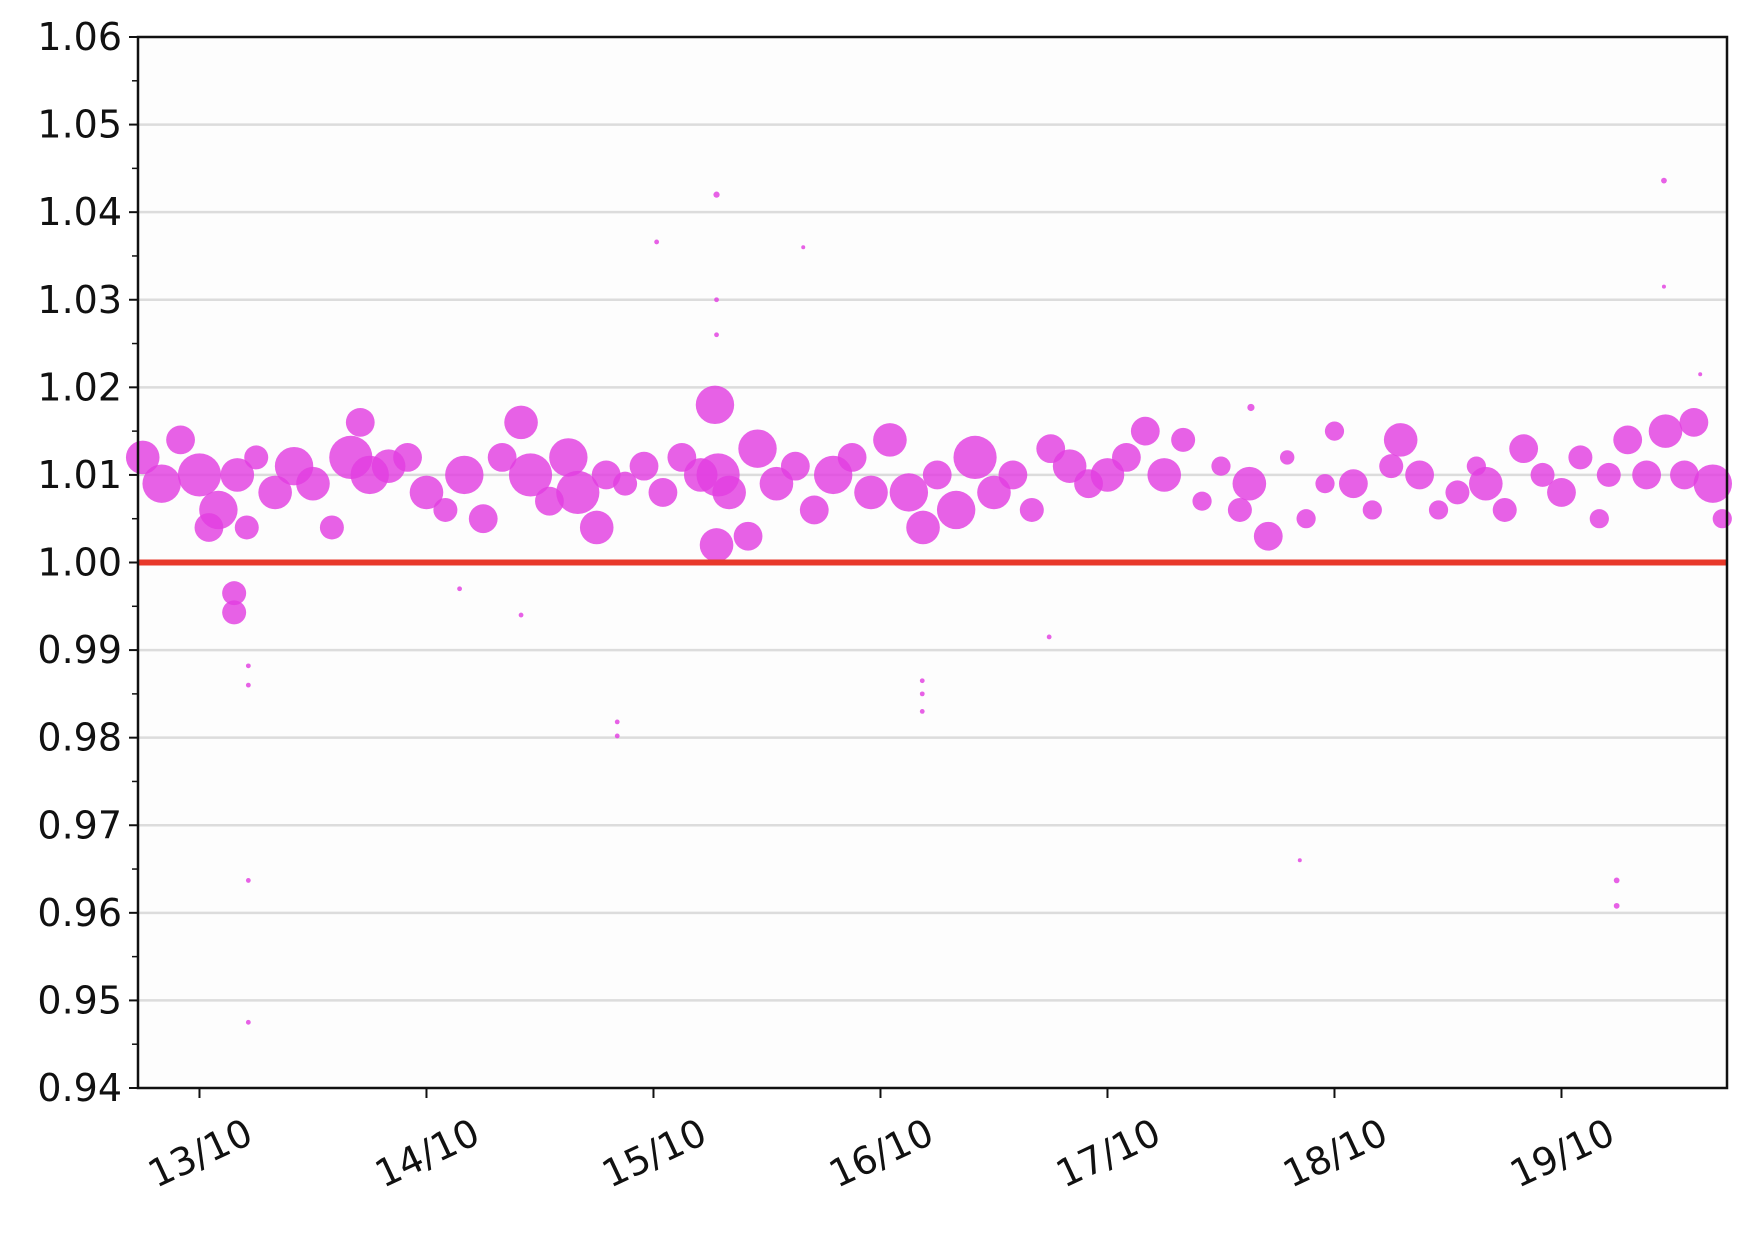  Describe the element at coordinates (79, 212) in the screenshot. I see `y-tick-label: 1.04` at that location.